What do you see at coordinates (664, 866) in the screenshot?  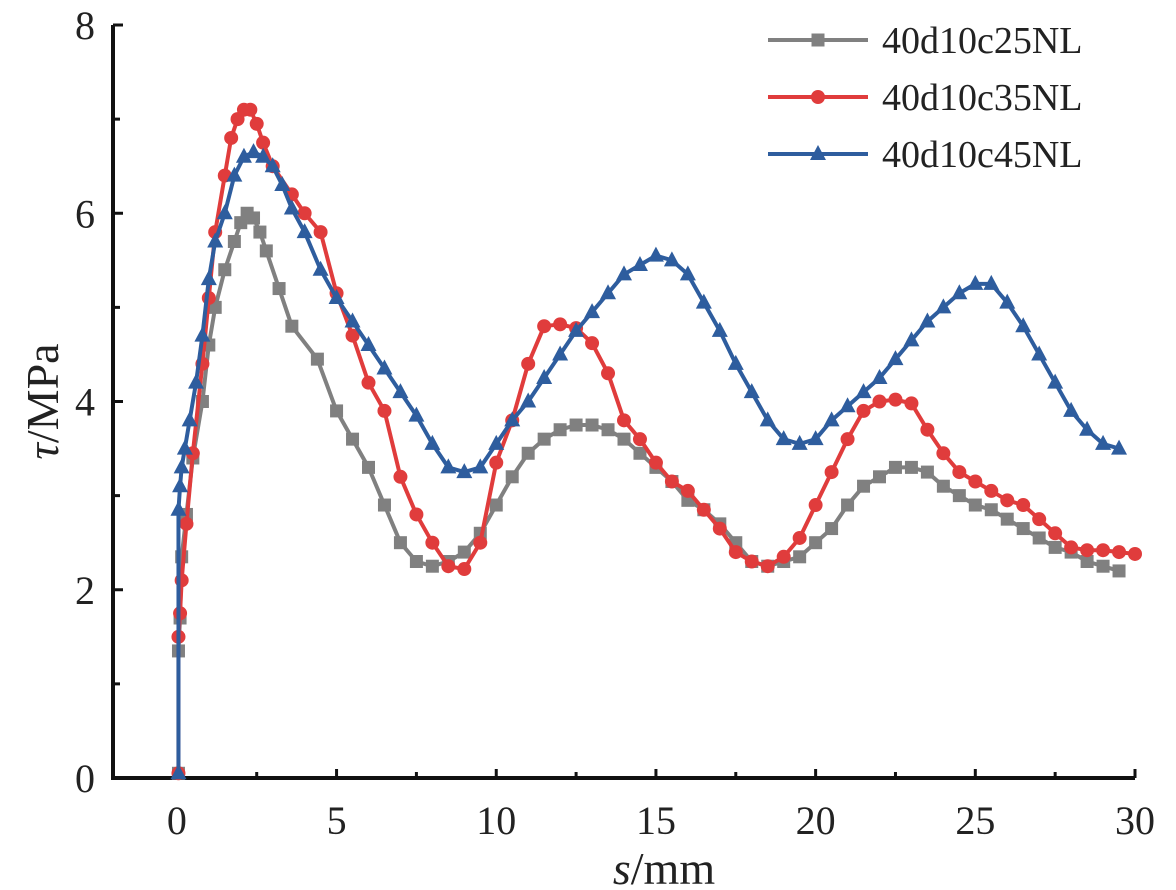 I see `x-axis-title: s/mm` at bounding box center [664, 866].